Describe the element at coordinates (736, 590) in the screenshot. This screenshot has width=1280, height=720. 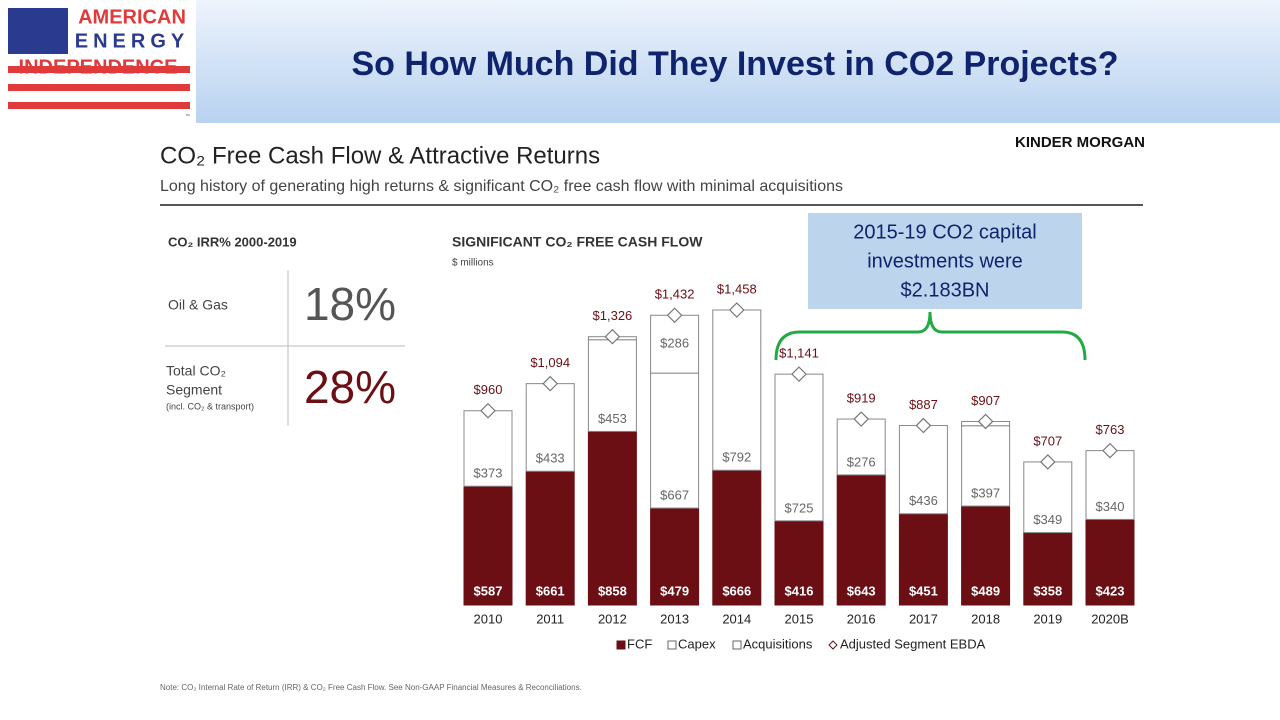
I see `data-label: $666` at that location.